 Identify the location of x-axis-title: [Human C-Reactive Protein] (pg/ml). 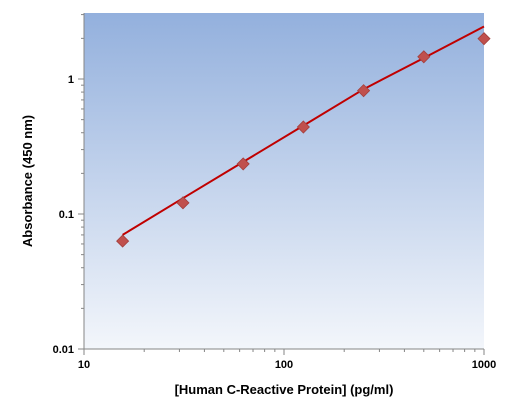
(284, 389).